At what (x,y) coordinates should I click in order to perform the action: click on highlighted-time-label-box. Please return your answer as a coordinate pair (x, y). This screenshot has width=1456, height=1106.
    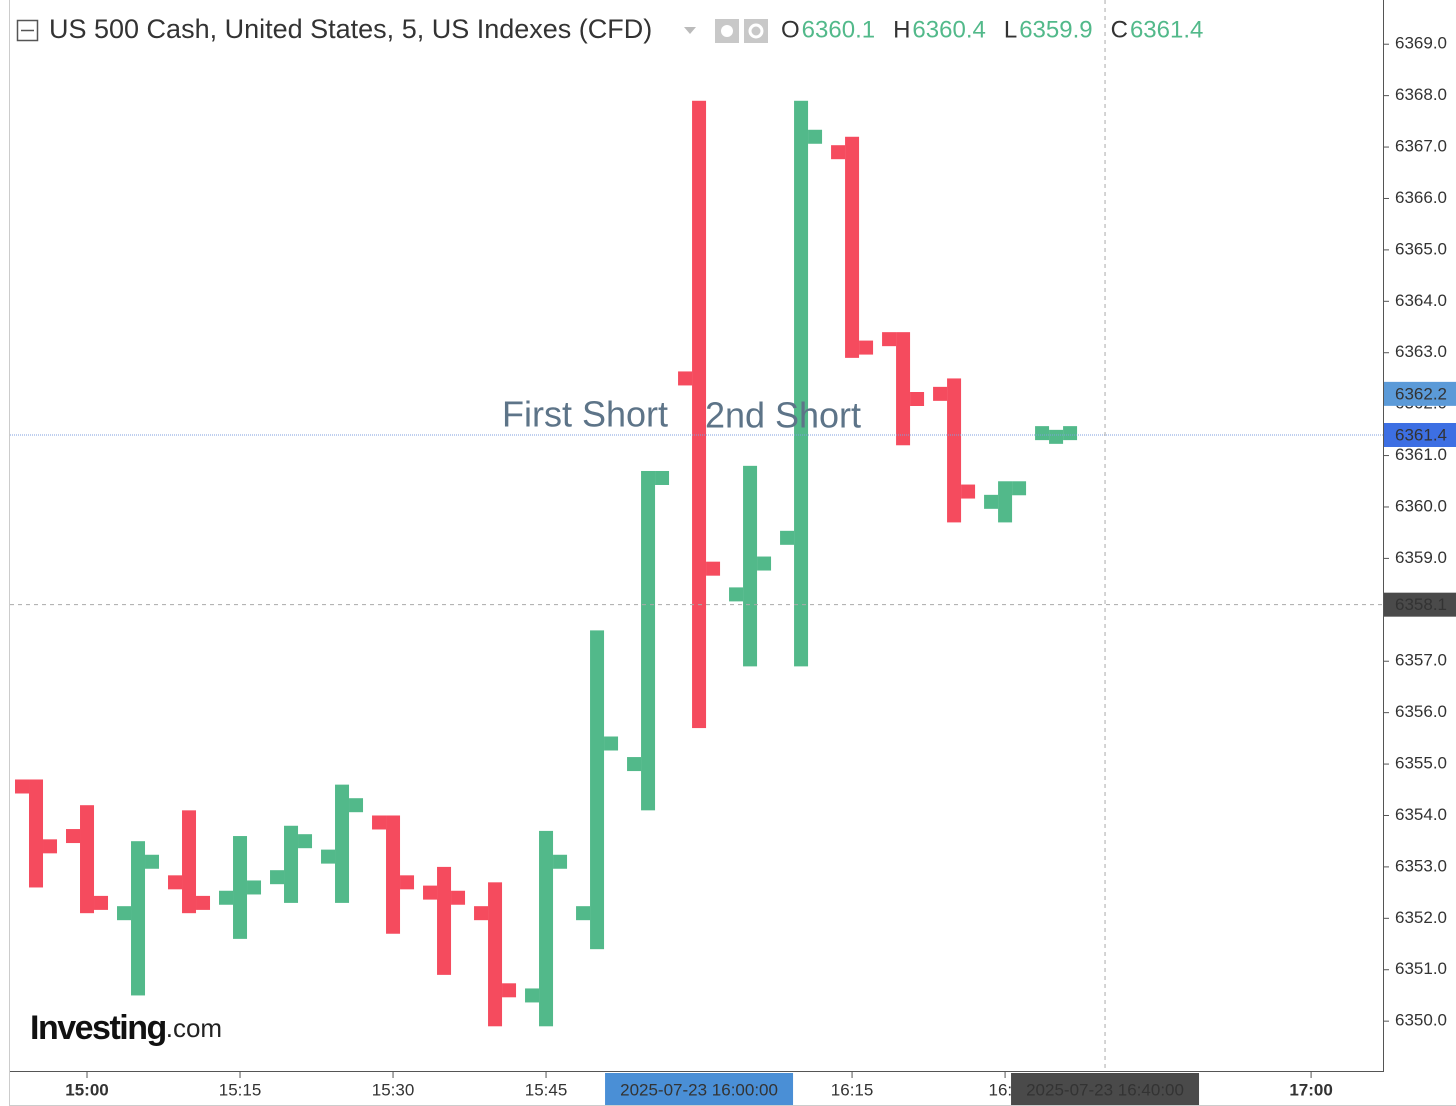
    Looking at the image, I should click on (699, 1089).